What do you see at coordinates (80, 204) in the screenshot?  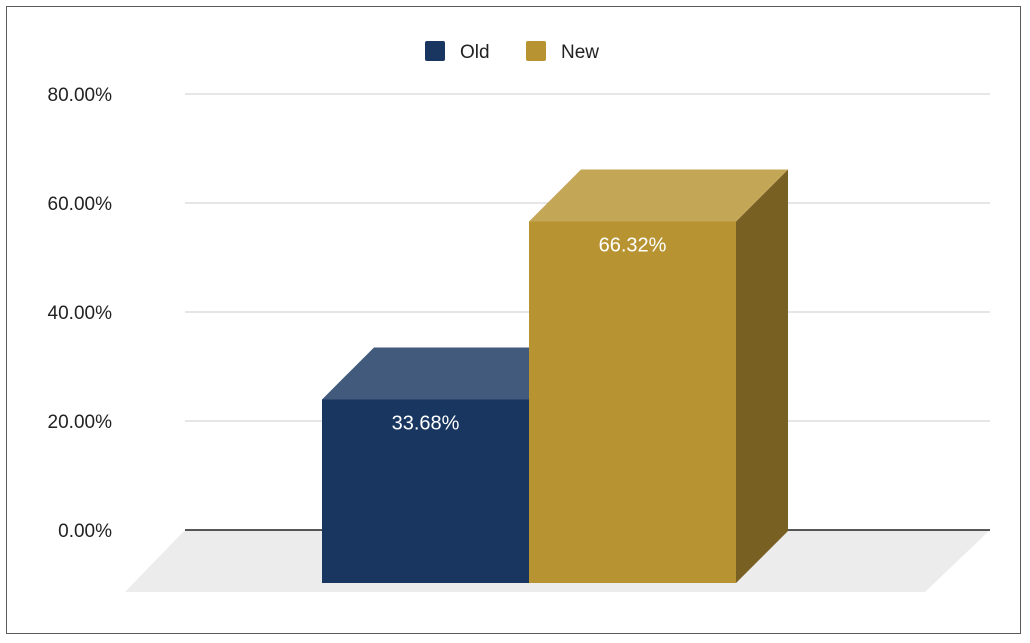 I see `y-tick-label: 60.00%` at bounding box center [80, 204].